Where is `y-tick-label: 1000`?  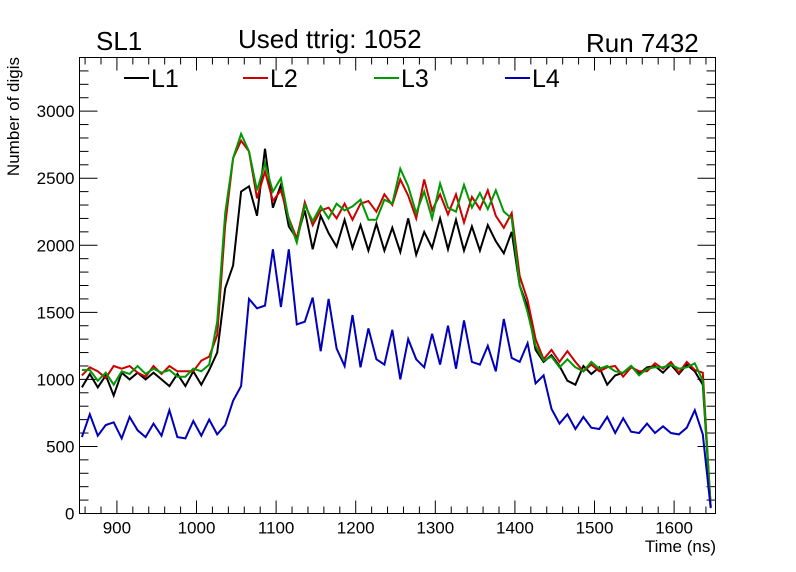
y-tick-label: 1000 is located at coordinates (56, 379).